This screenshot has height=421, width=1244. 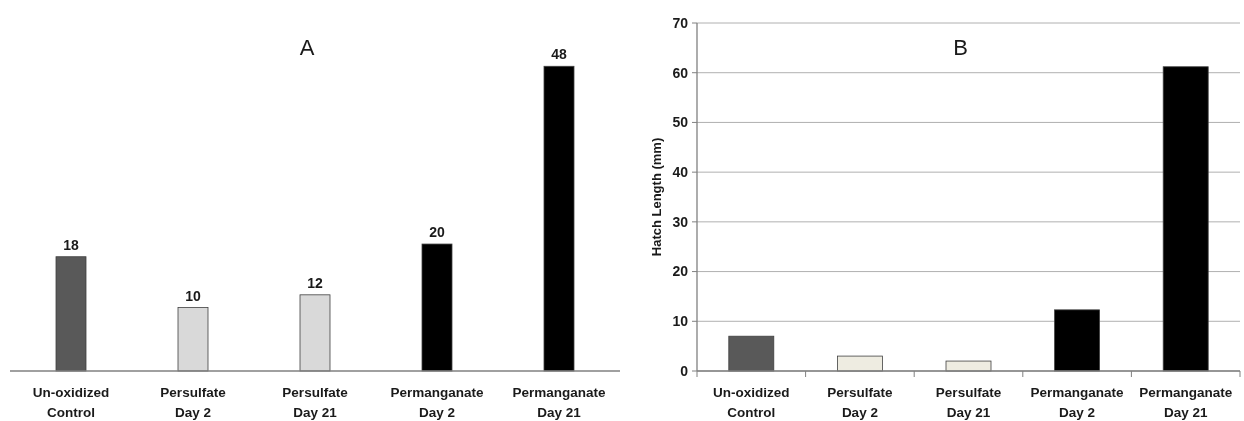 I want to click on y-tick-label: 70, so click(x=680, y=22).